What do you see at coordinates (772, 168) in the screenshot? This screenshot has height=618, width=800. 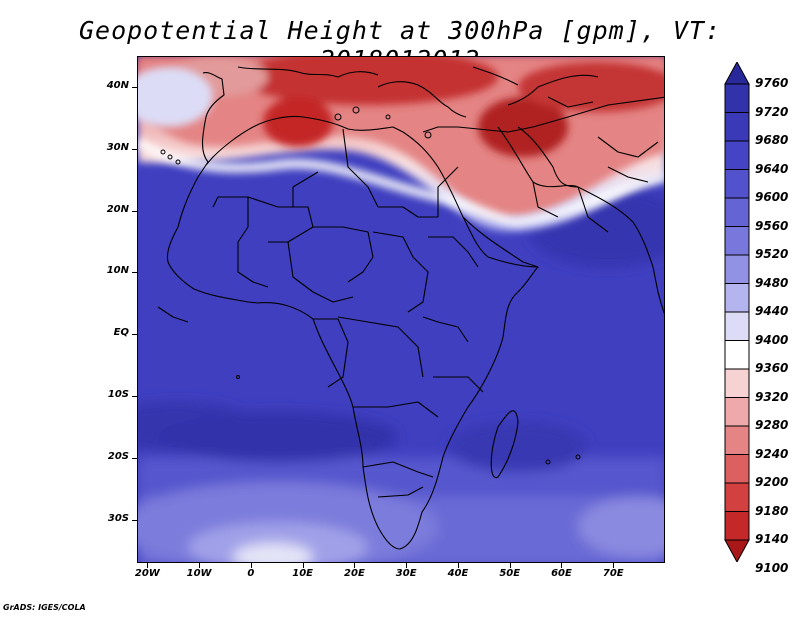 I see `colorbar-level-label: 9640` at bounding box center [772, 168].